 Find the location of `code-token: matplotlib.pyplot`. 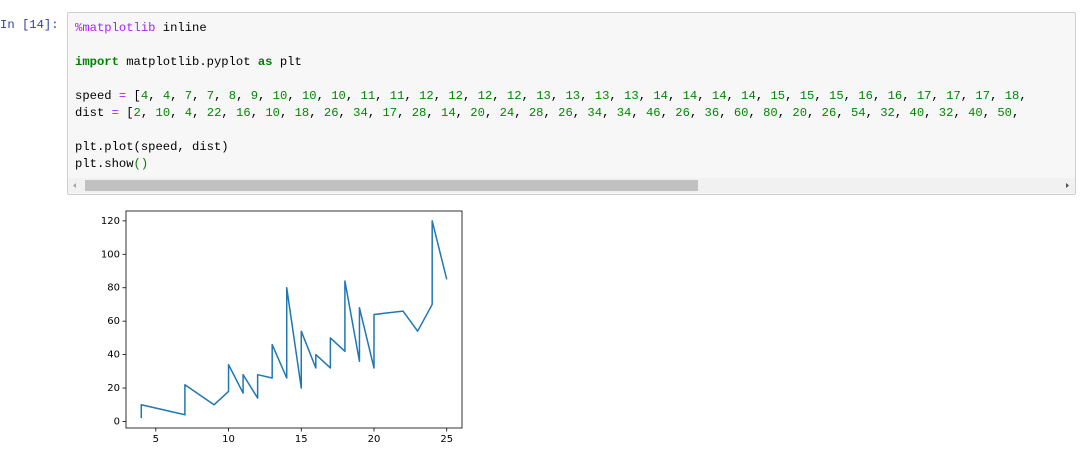

code-token: matplotlib.pyplot is located at coordinates (188, 62).